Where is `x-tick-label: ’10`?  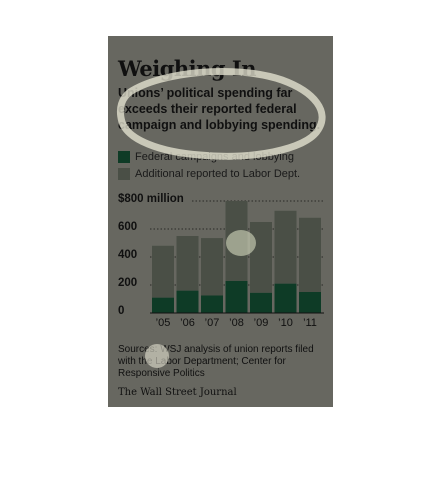 x-tick-label: ’10 is located at coordinates (285, 323).